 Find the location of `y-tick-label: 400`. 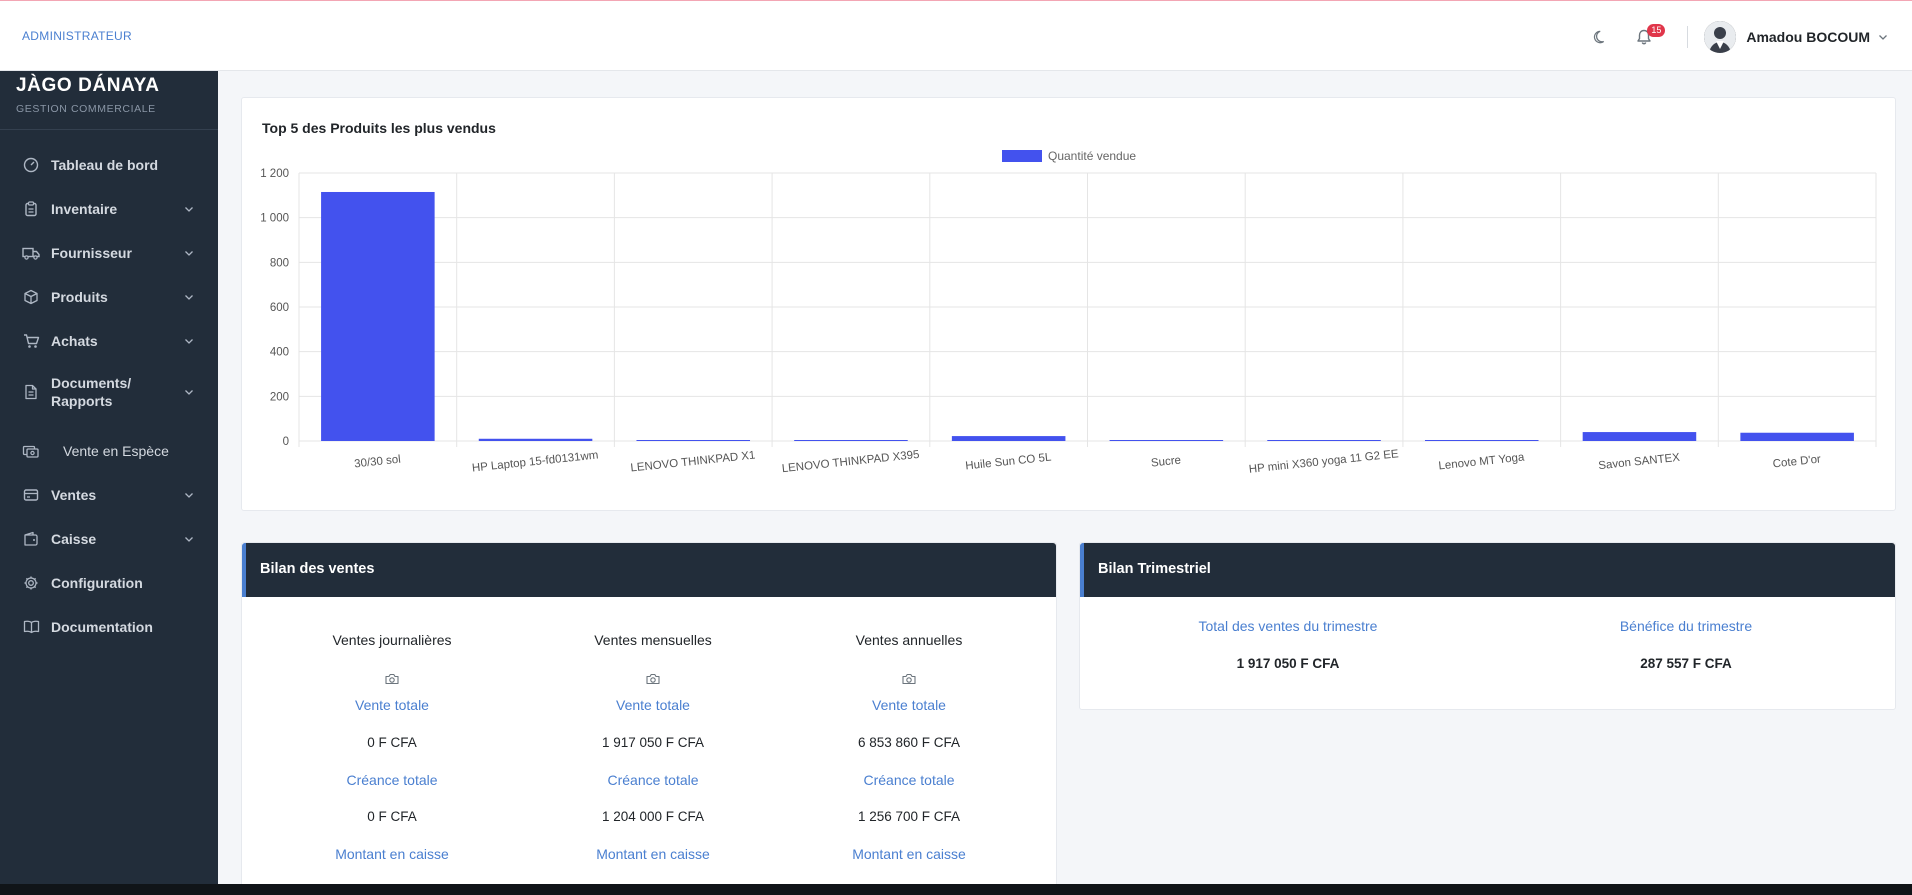

y-tick-label: 400 is located at coordinates (279, 353).